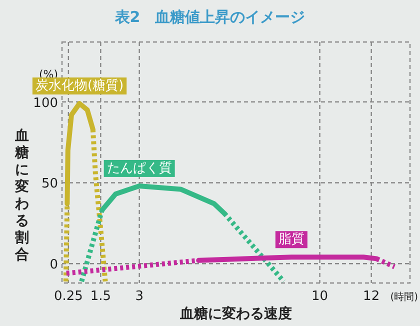 This screenshot has width=420, height=326. I want to click on y-tick-label: 100, so click(45, 103).